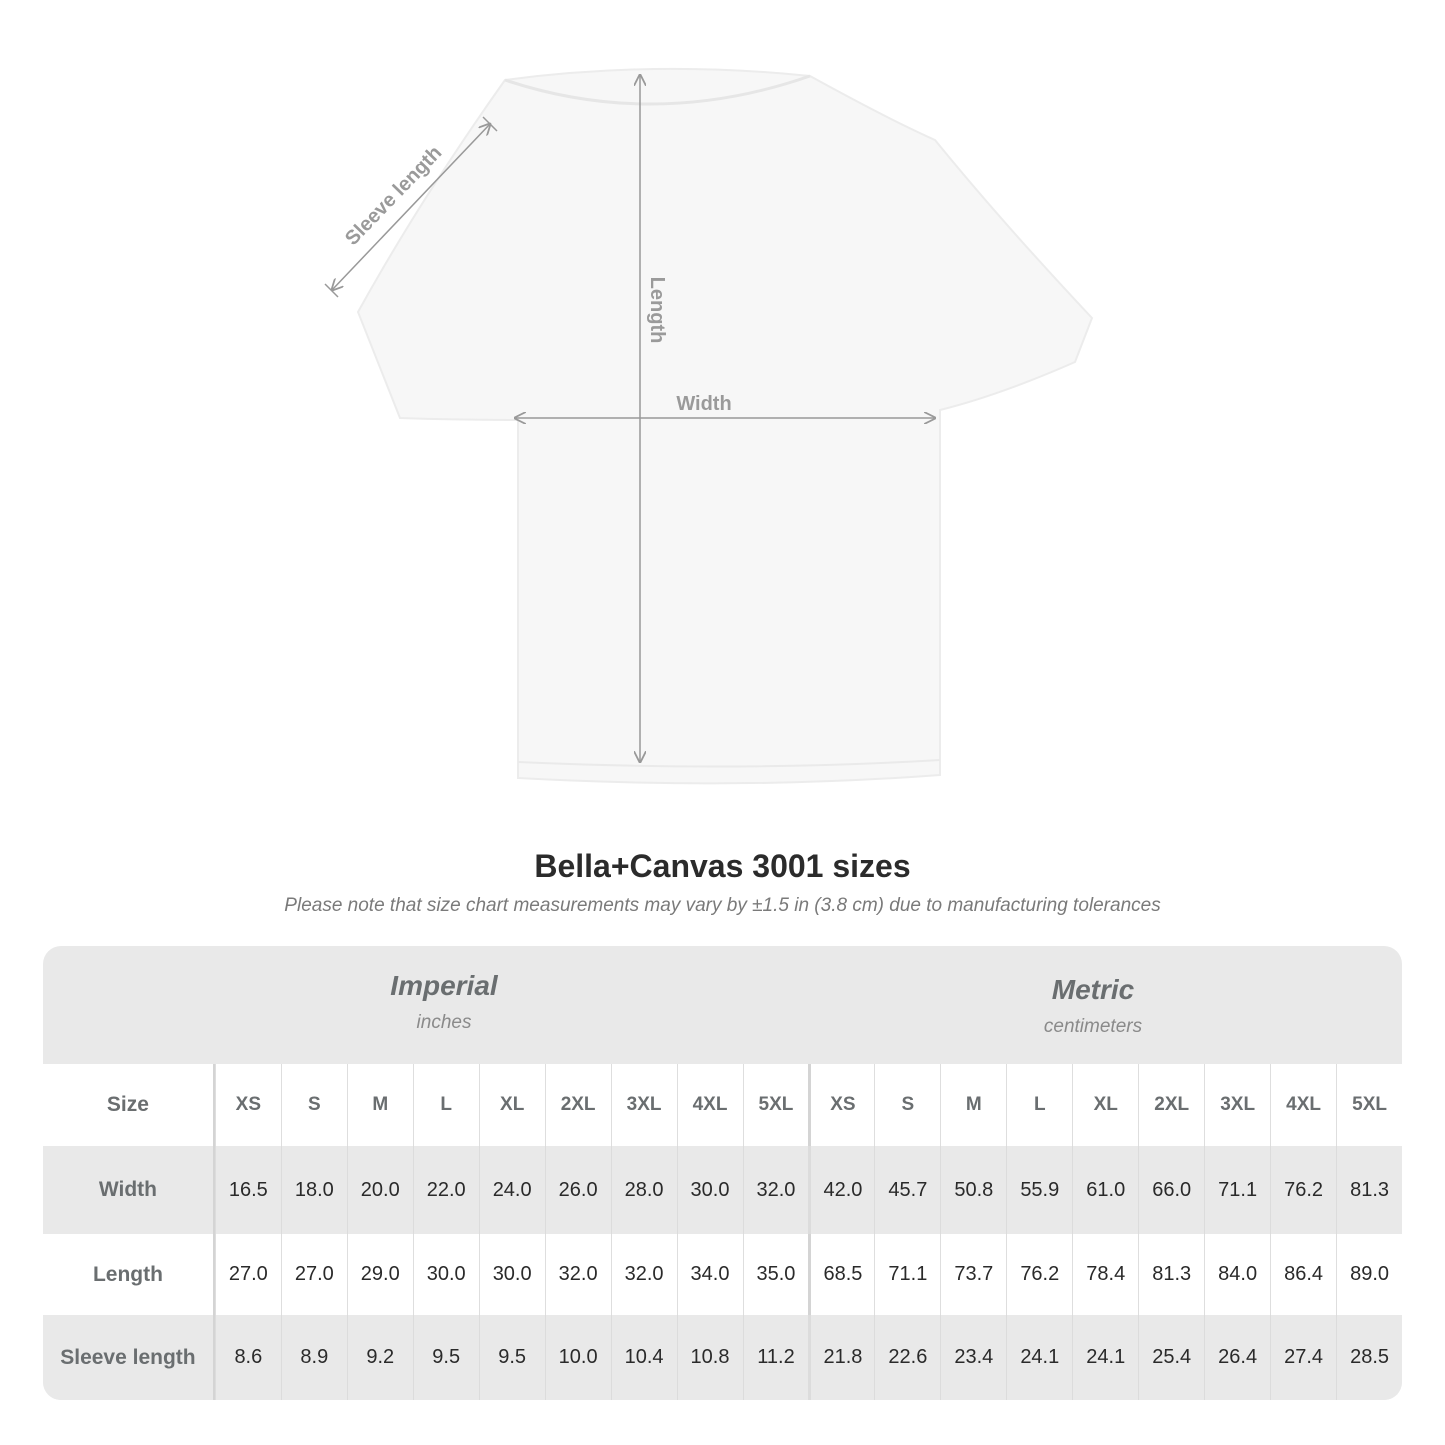 Image resolution: width=1445 pixels, height=1445 pixels. What do you see at coordinates (709, 1274) in the screenshot?
I see `table-cell: 34.0` at bounding box center [709, 1274].